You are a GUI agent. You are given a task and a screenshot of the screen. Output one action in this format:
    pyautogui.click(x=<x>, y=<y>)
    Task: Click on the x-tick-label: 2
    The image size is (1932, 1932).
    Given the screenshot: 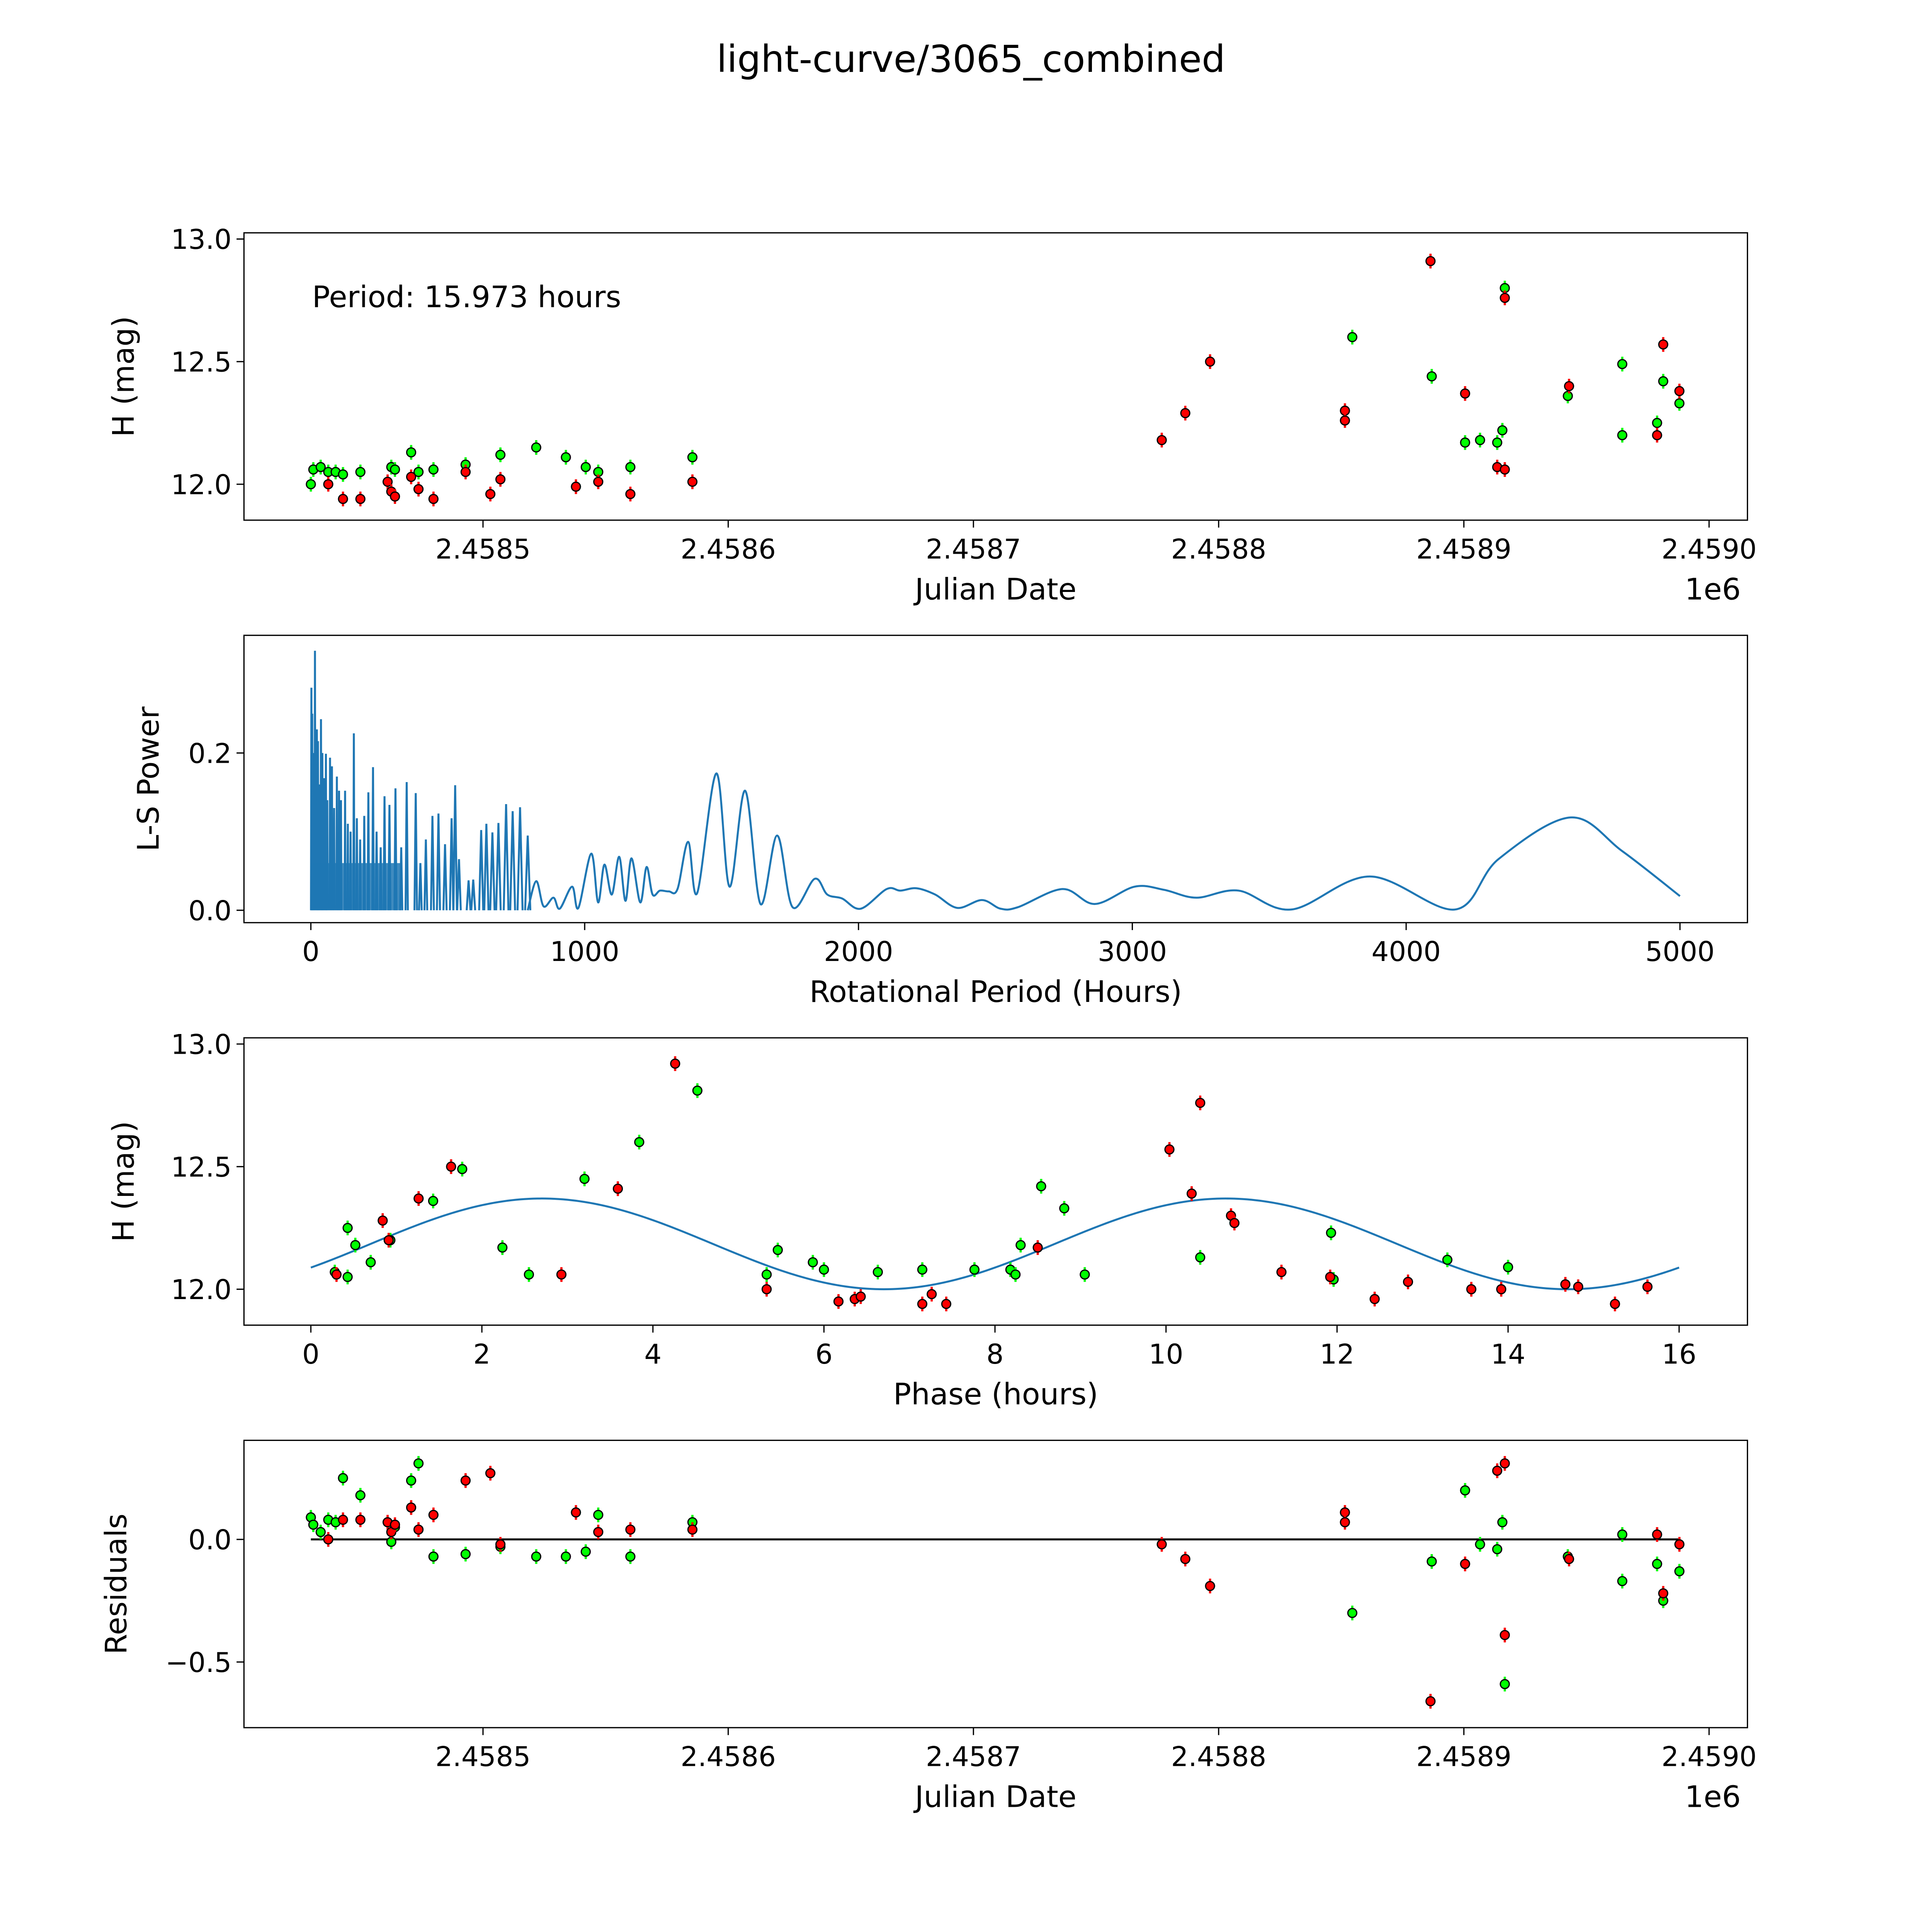 What is the action you would take?
    pyautogui.click(x=482, y=1354)
    